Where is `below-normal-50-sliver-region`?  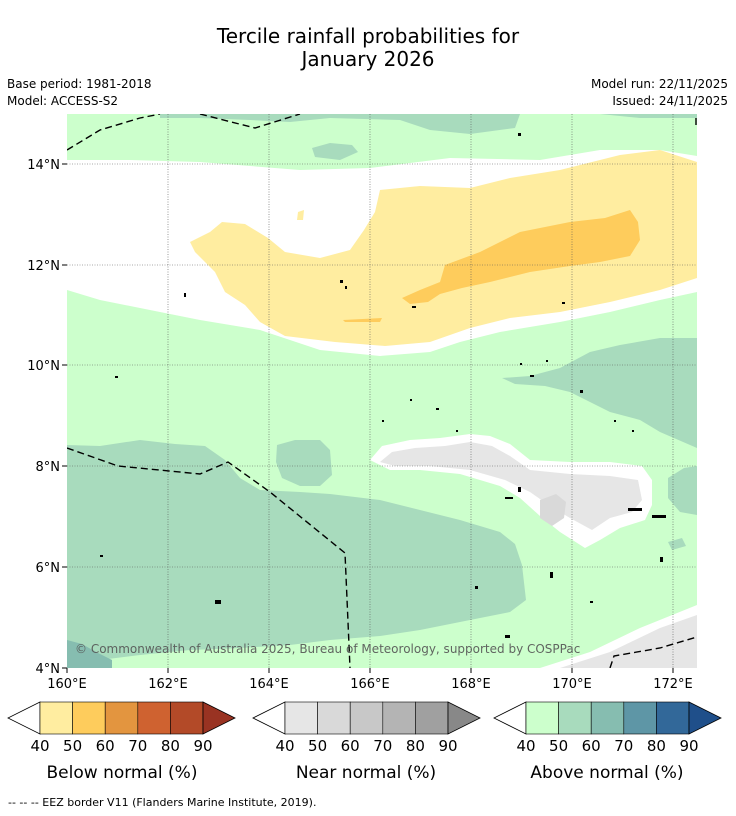
below-normal-50-sliver-region is located at coordinates (362, 320).